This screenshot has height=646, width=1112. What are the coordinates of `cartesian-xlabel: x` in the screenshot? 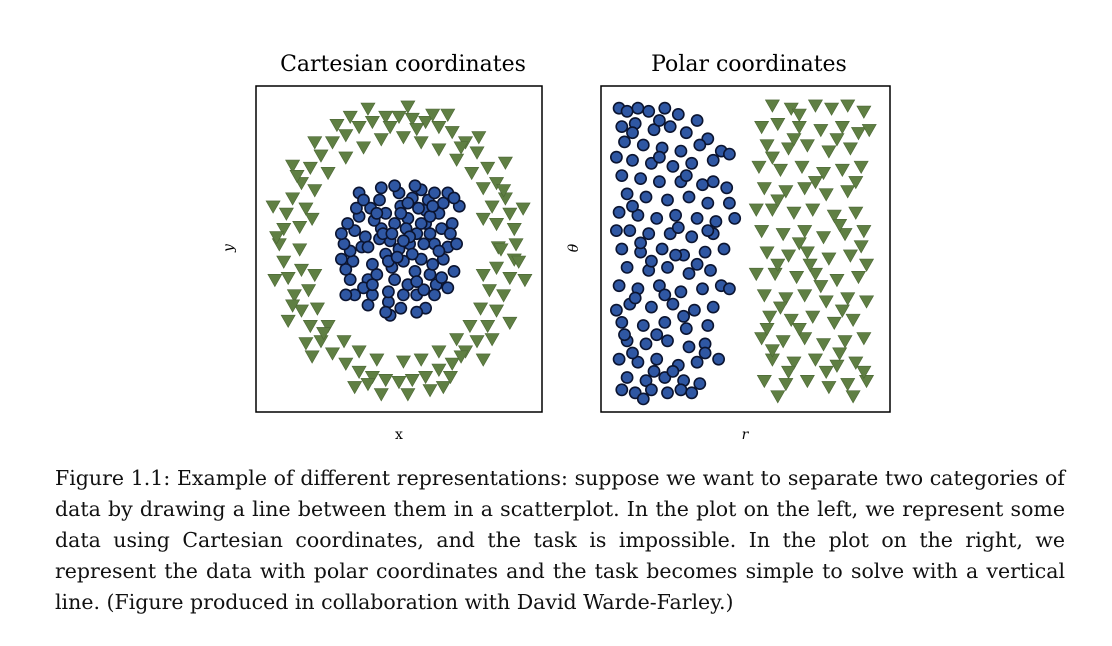 It's located at (399, 435).